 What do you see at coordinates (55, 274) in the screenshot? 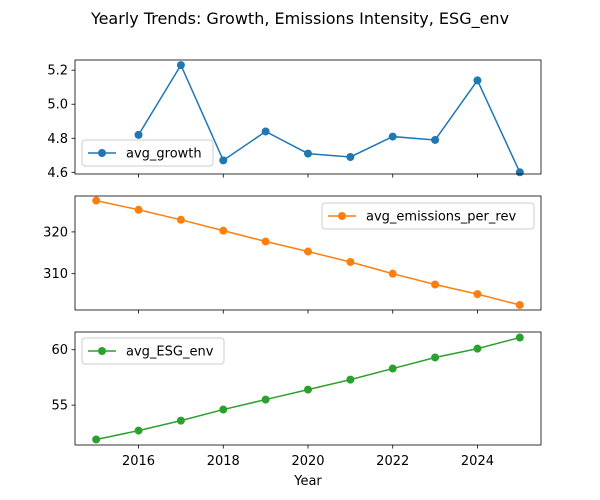
I see `y-tick-label: 310` at bounding box center [55, 274].